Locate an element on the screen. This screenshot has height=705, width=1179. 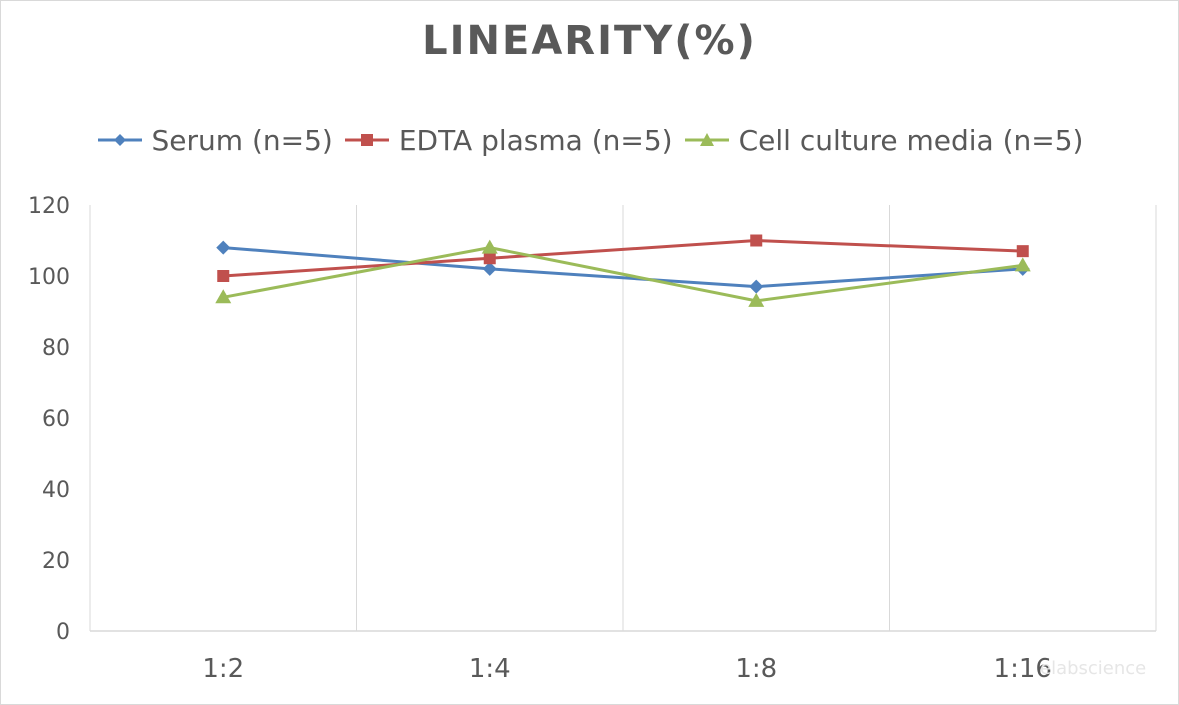
legend-swatch-edta-plasma is located at coordinates (366, 140).